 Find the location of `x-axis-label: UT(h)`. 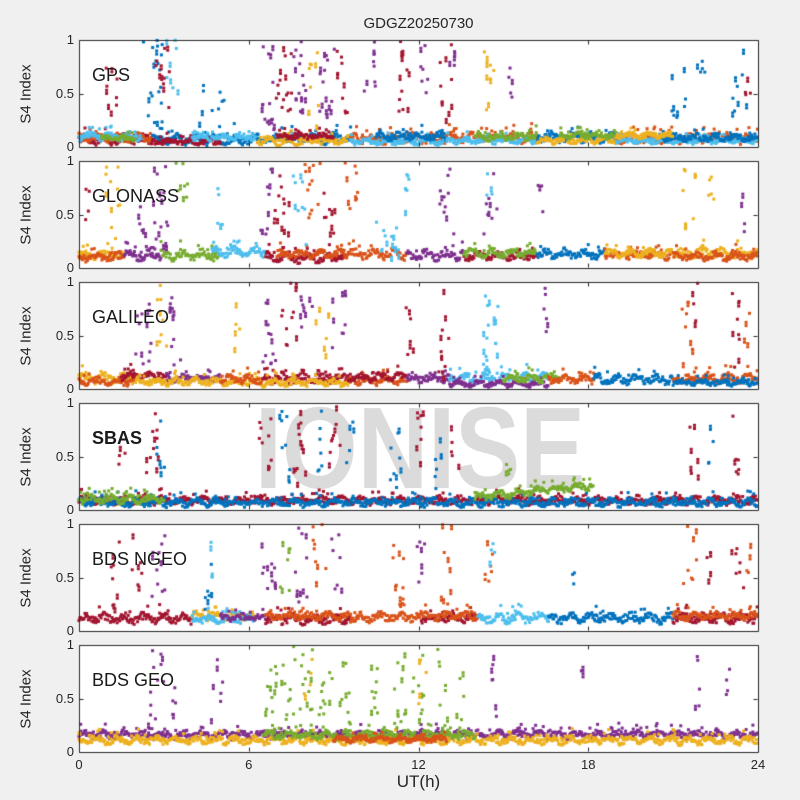

x-axis-label: UT(h) is located at coordinates (418, 781).